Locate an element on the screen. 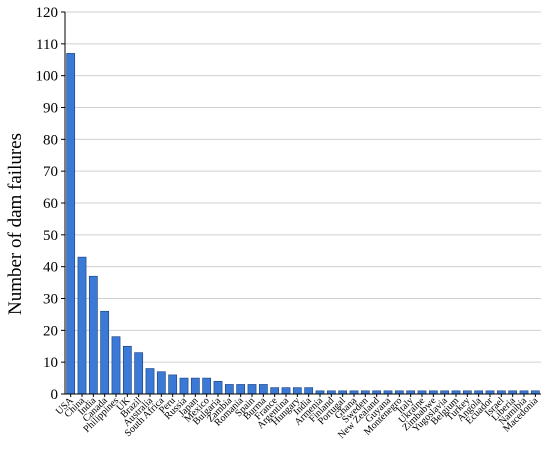 The height and width of the screenshot is (455, 550). y-tick-label: 10 is located at coordinates (50, 363).